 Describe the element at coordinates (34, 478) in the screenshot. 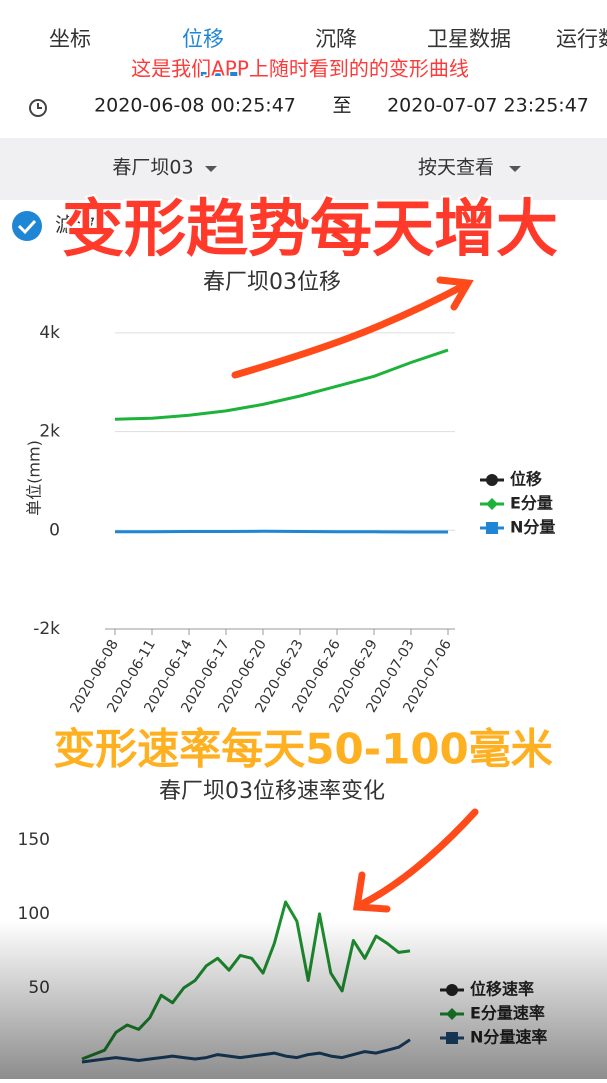

I see `y-axis-label: 单位(mm)` at that location.